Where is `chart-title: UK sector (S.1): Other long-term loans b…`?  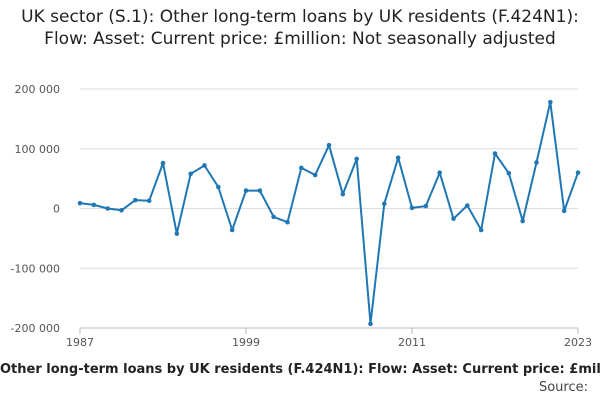
chart-title: UK sector (S.1): Other long-term loans b… is located at coordinates (300, 28).